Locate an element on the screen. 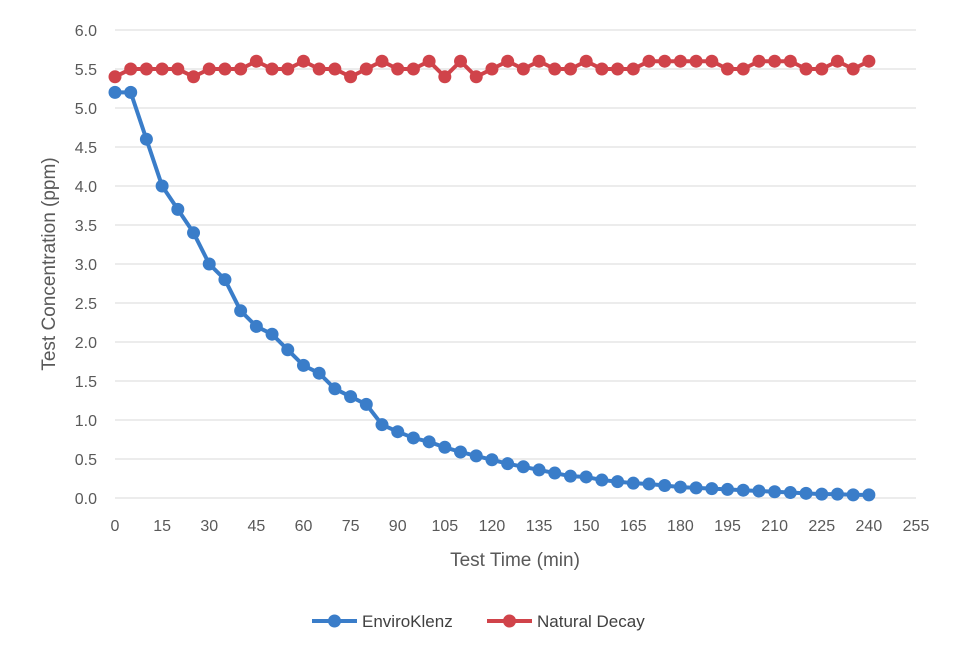 The height and width of the screenshot is (649, 959). x-tick-label: 210 is located at coordinates (774, 526).